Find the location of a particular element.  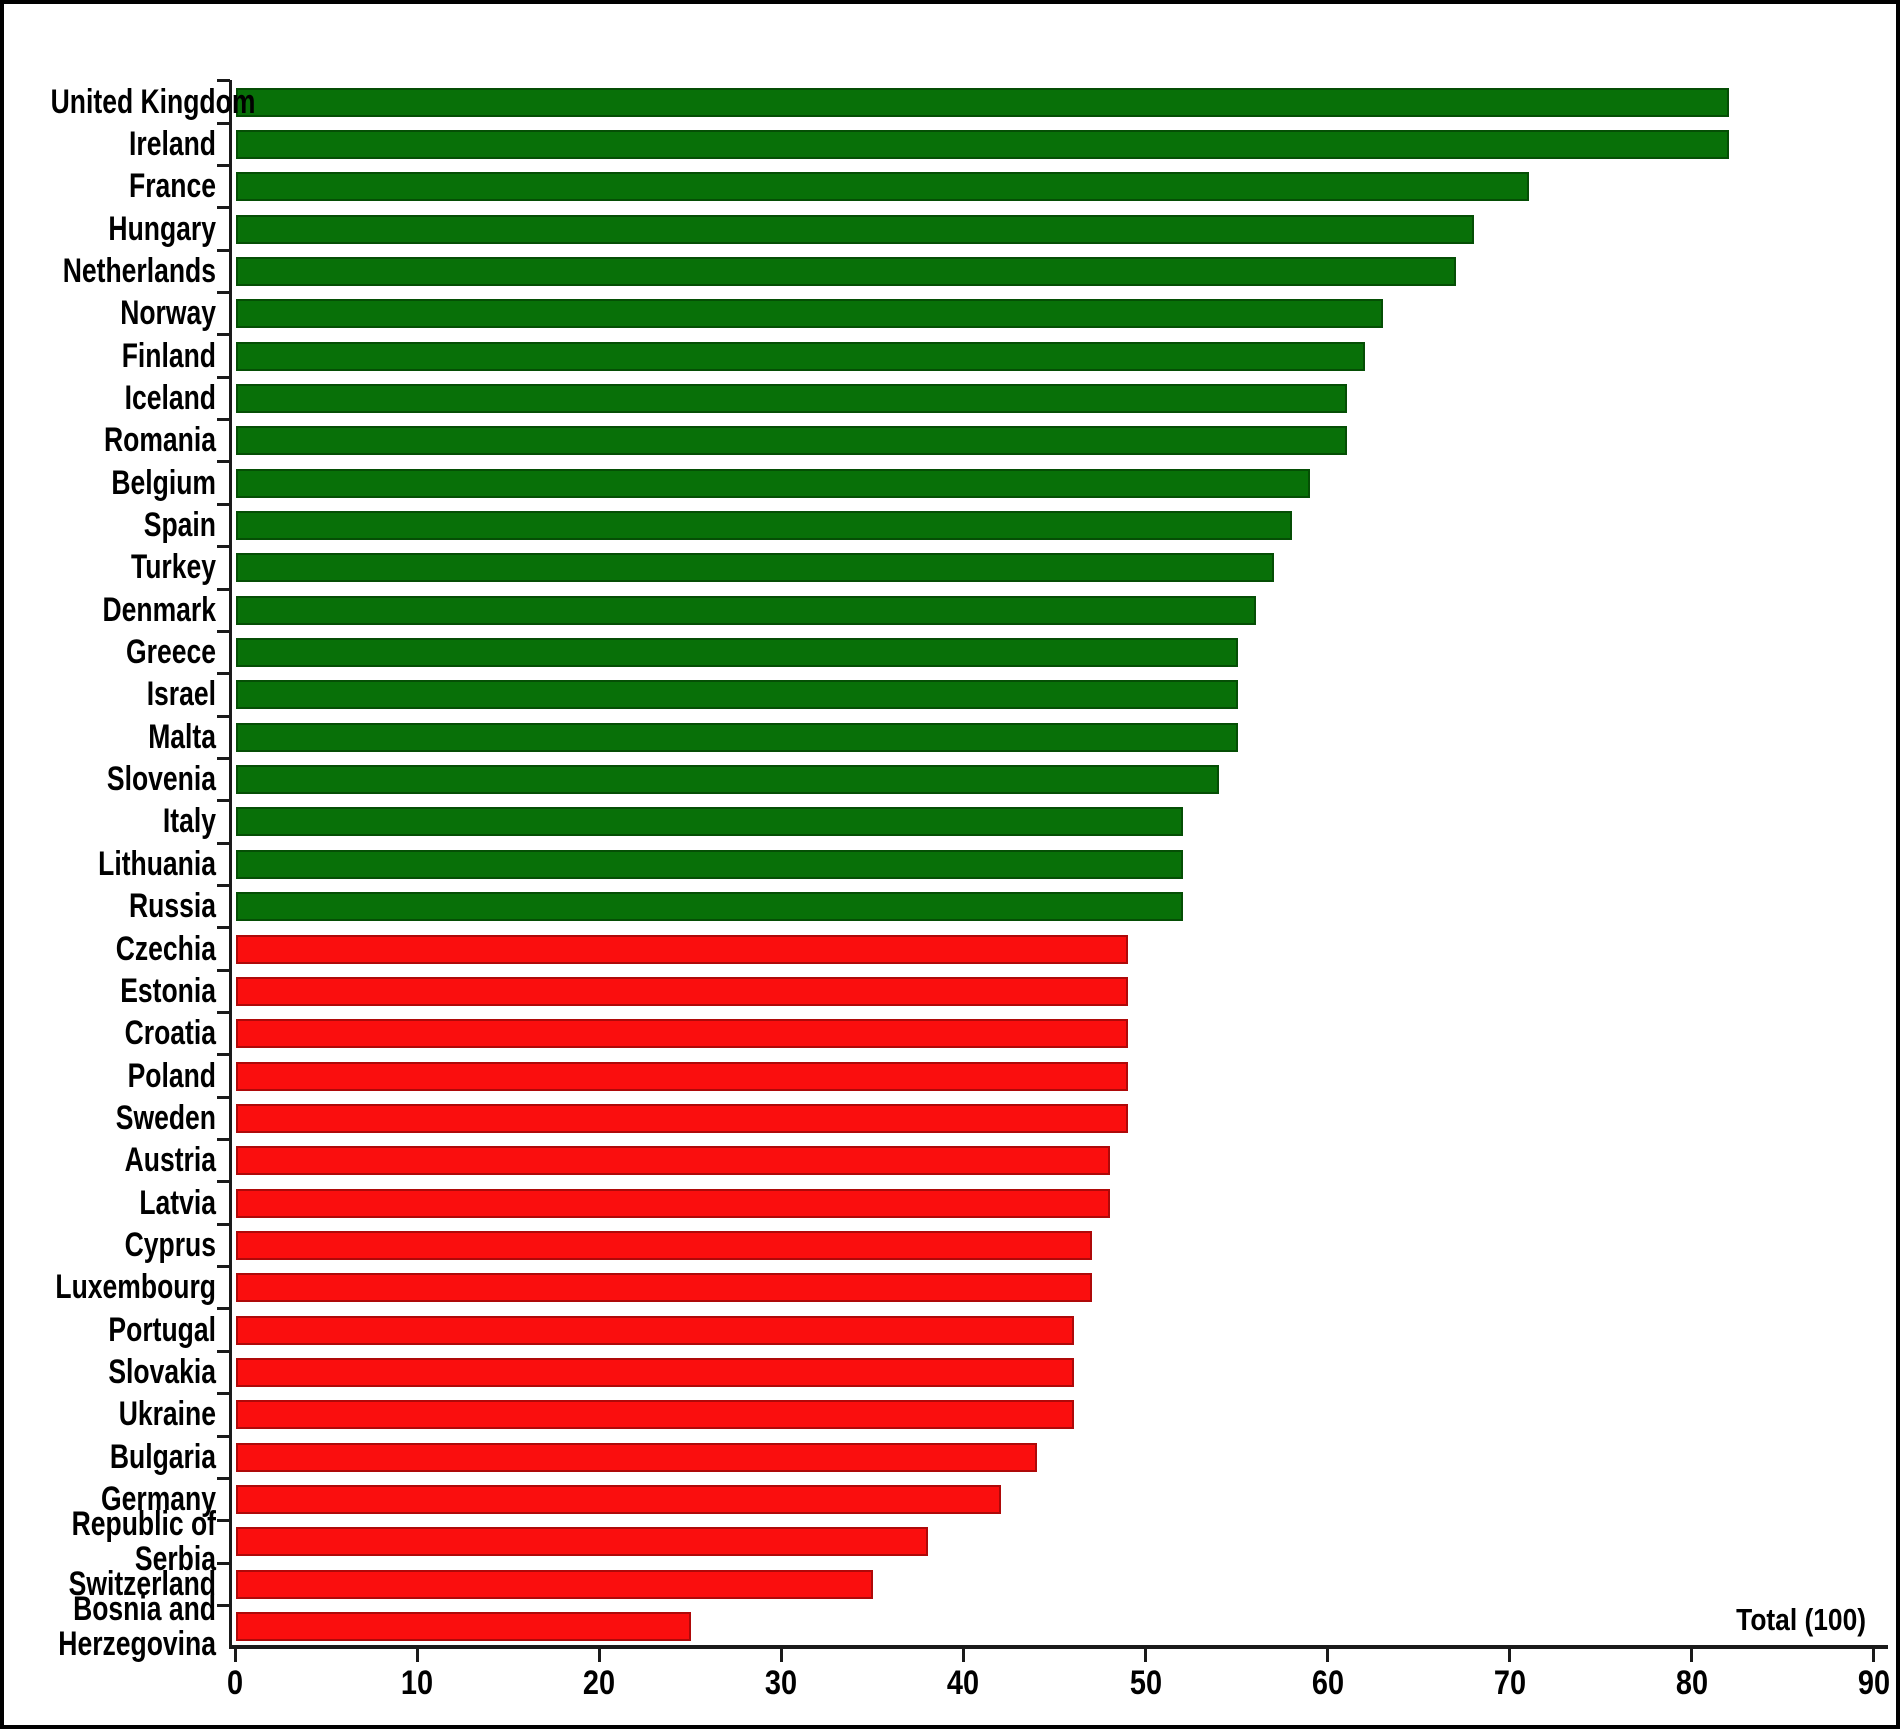

category-label-line: Belgium is located at coordinates (163, 482).